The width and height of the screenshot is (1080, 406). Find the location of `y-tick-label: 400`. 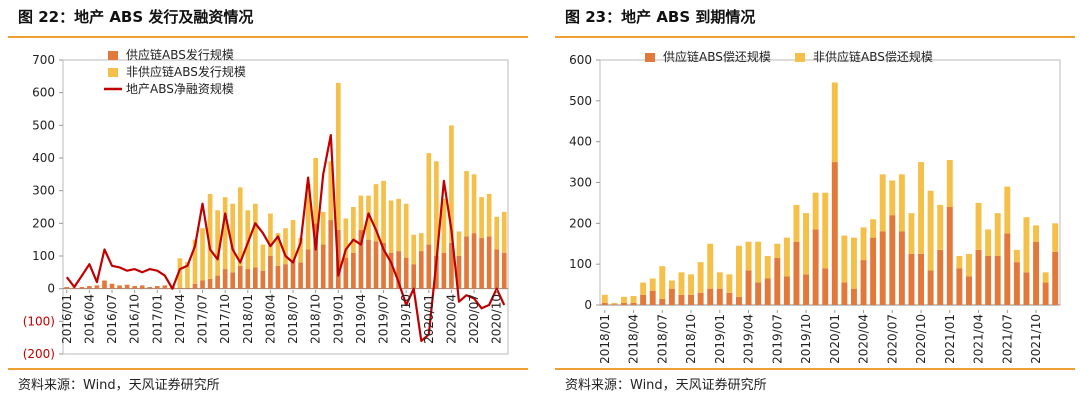

y-tick-label: 400 is located at coordinates (43, 158).